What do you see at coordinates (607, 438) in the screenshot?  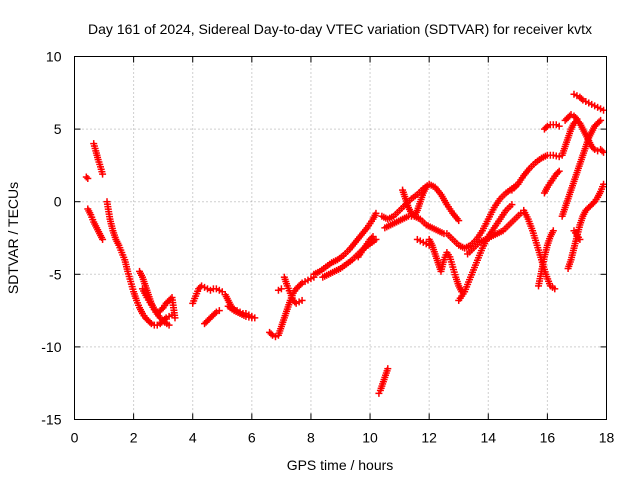 I see `x-tick-label: 18` at bounding box center [607, 438].